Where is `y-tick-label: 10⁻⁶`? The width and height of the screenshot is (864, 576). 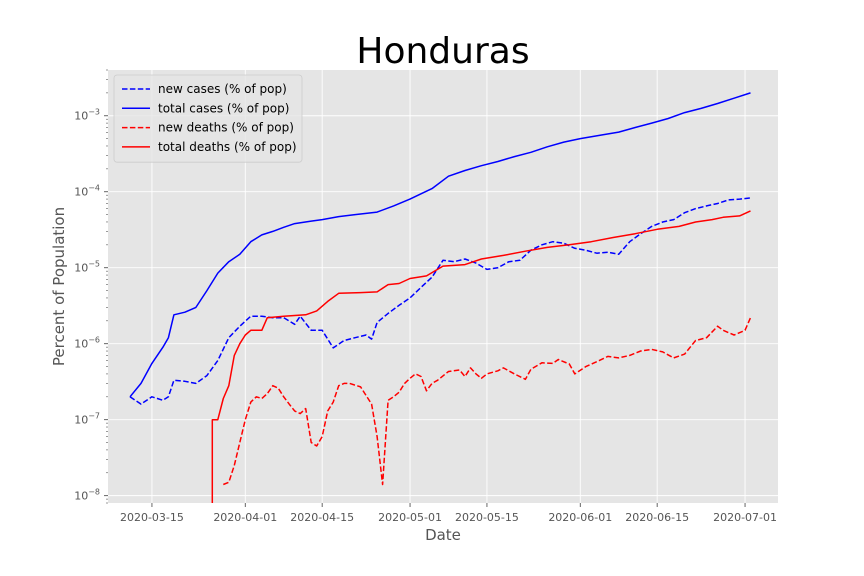
y-tick-label: 10⁻⁶ is located at coordinates (87, 343).